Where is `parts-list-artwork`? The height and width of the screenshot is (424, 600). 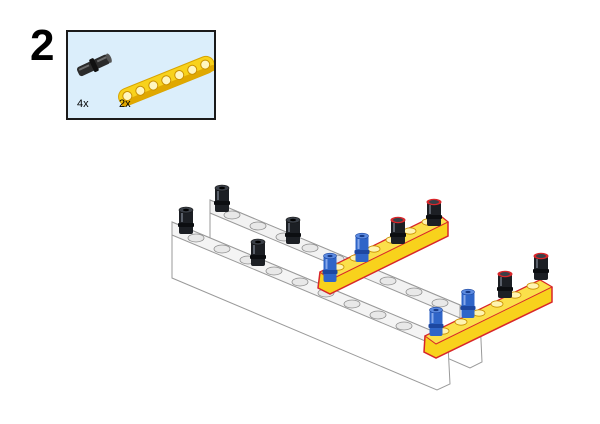
parts-list-artwork is located at coordinates (145, 80).